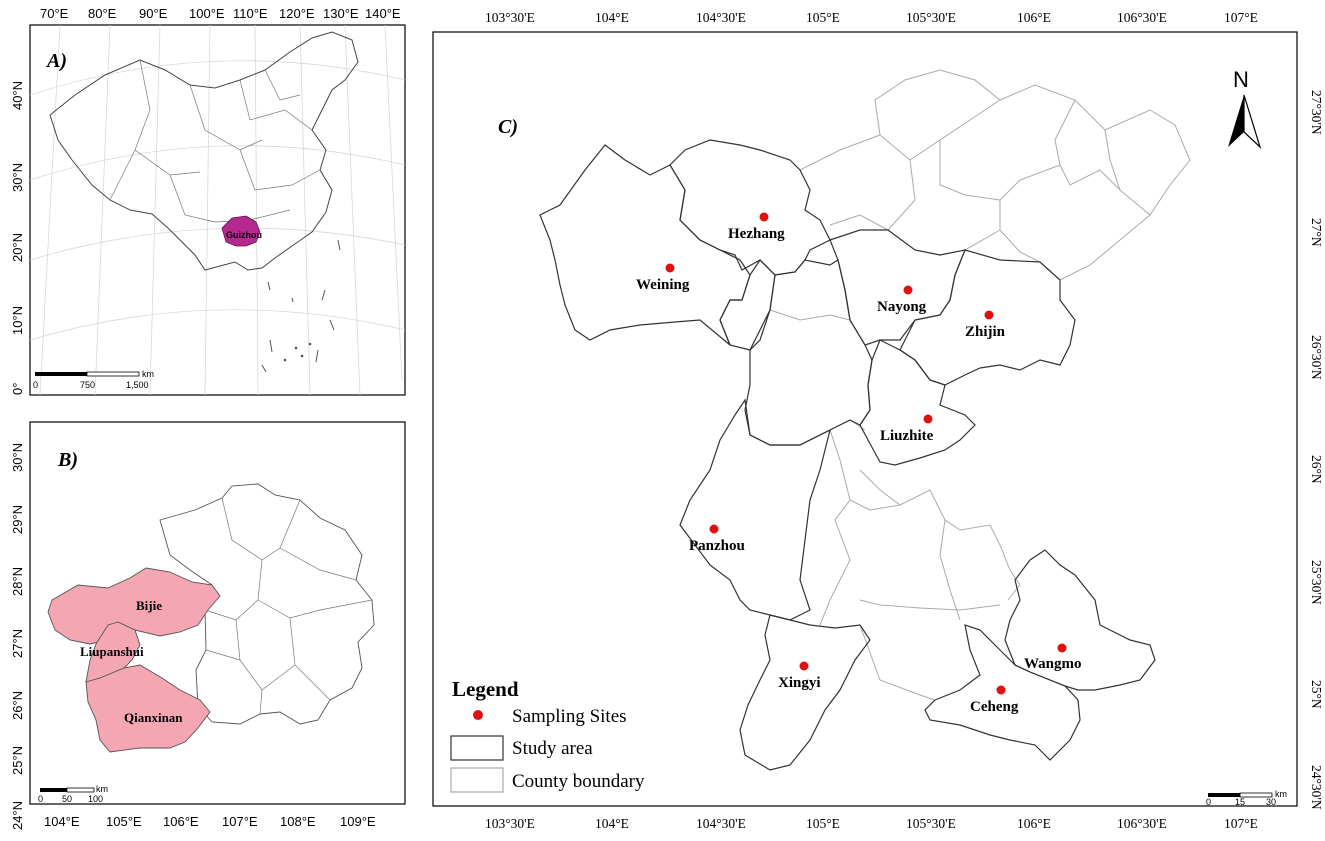  What do you see at coordinates (1053, 664) in the screenshot?
I see `site-label: Wangmo` at bounding box center [1053, 664].